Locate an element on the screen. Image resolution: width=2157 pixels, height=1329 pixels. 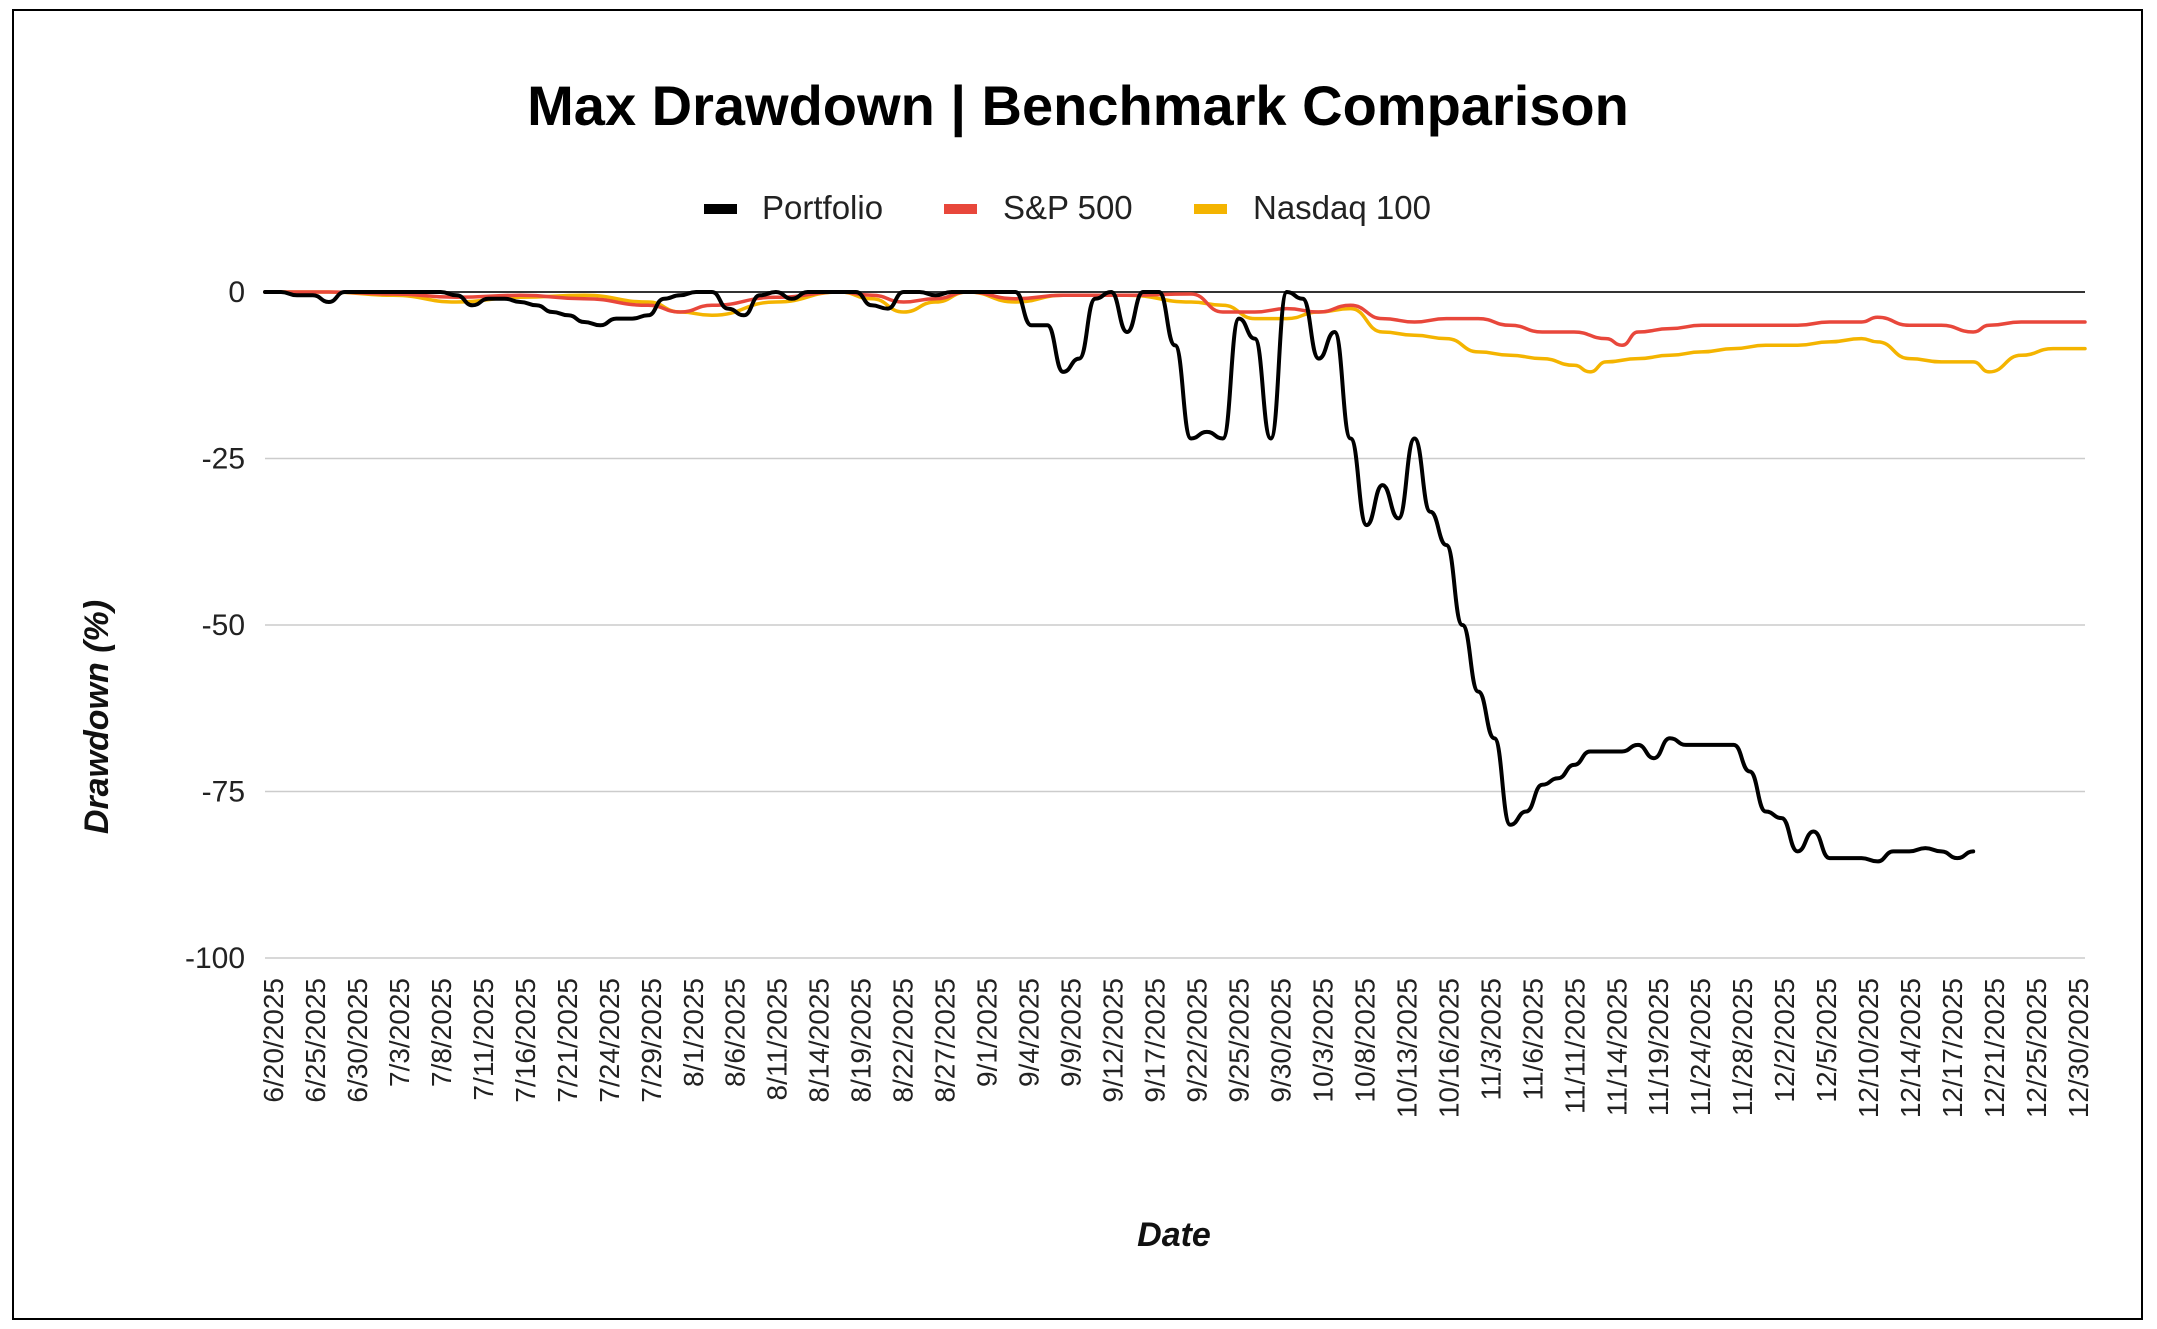
x-tick-label: 12/30/2025 is located at coordinates (2078, 1048).